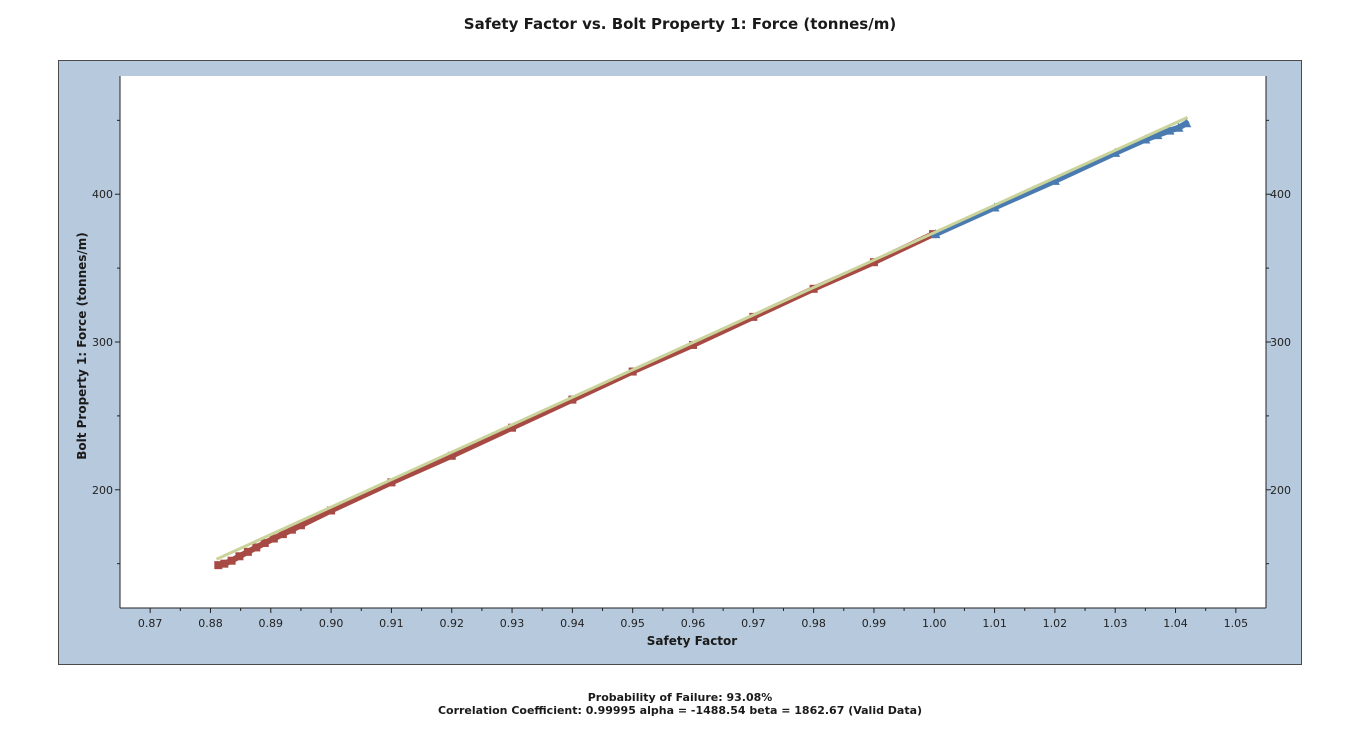 The image size is (1360, 729). I want to click on x-tick-label: 1.01, so click(994, 623).